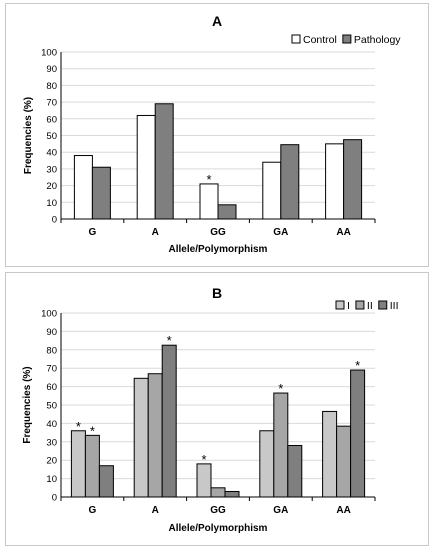 The image size is (434, 550). Describe the element at coordinates (370, 306) in the screenshot. I see `legend-label-ii: II` at that location.